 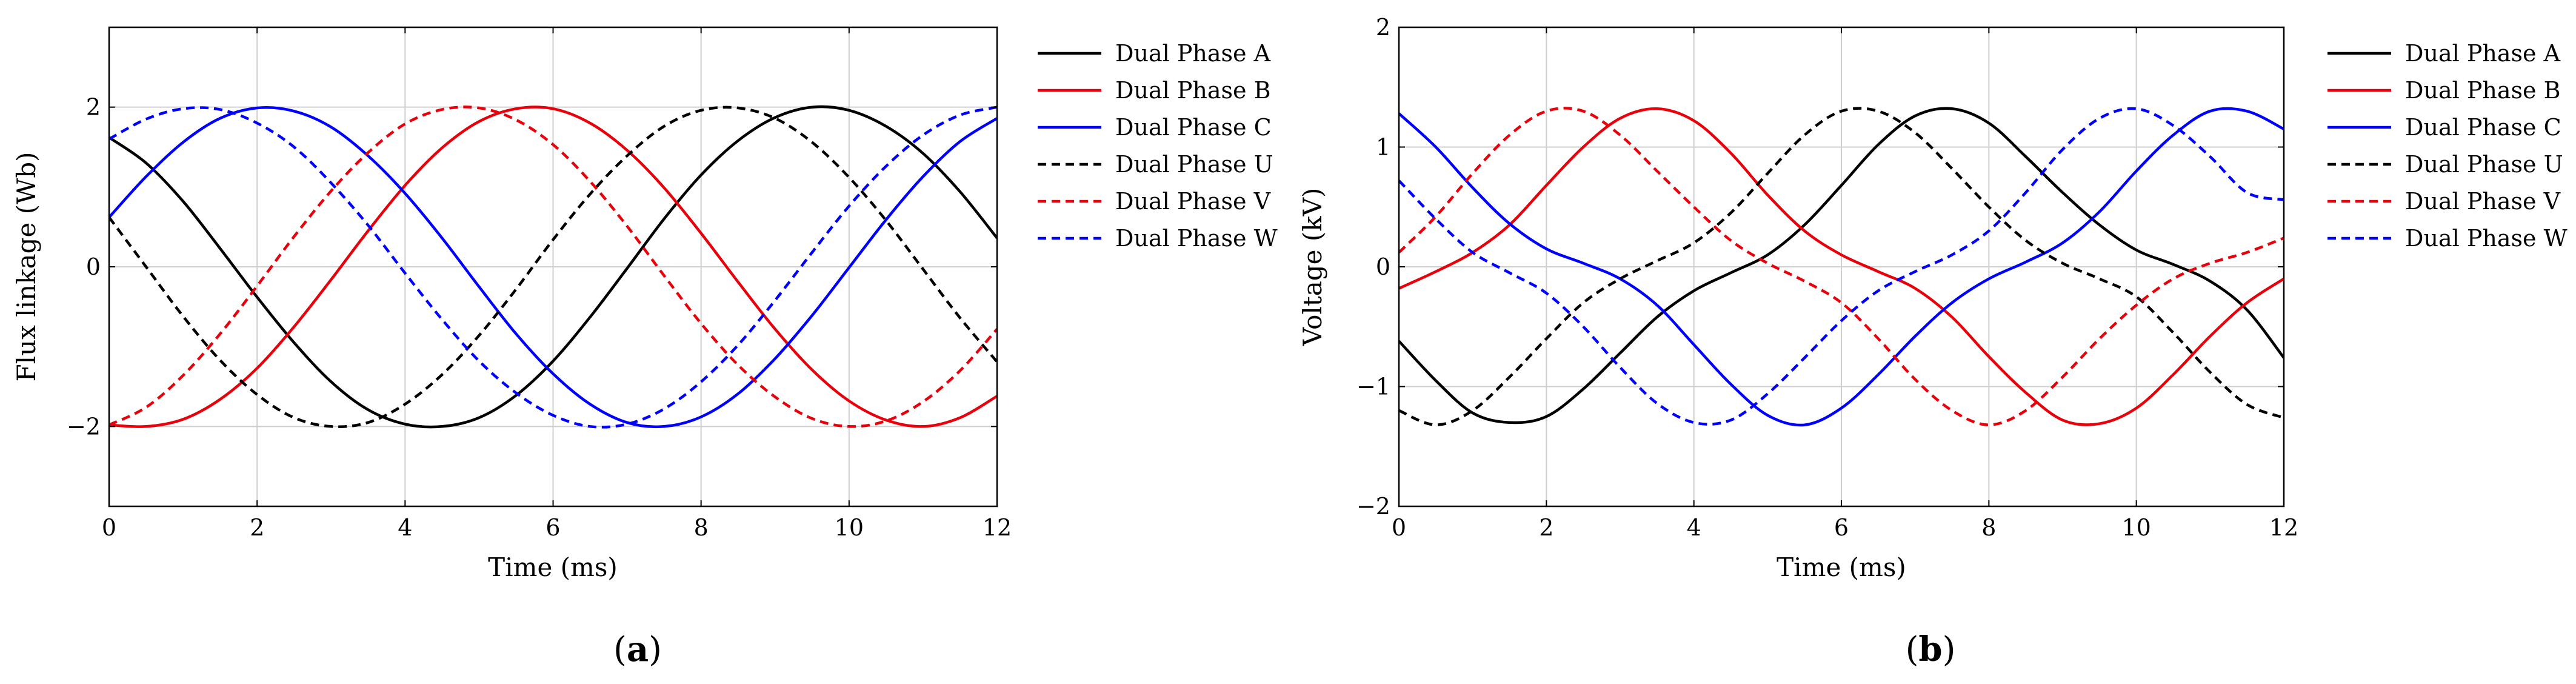 I want to click on tick-label-x-a-5: 10, so click(x=849, y=527).